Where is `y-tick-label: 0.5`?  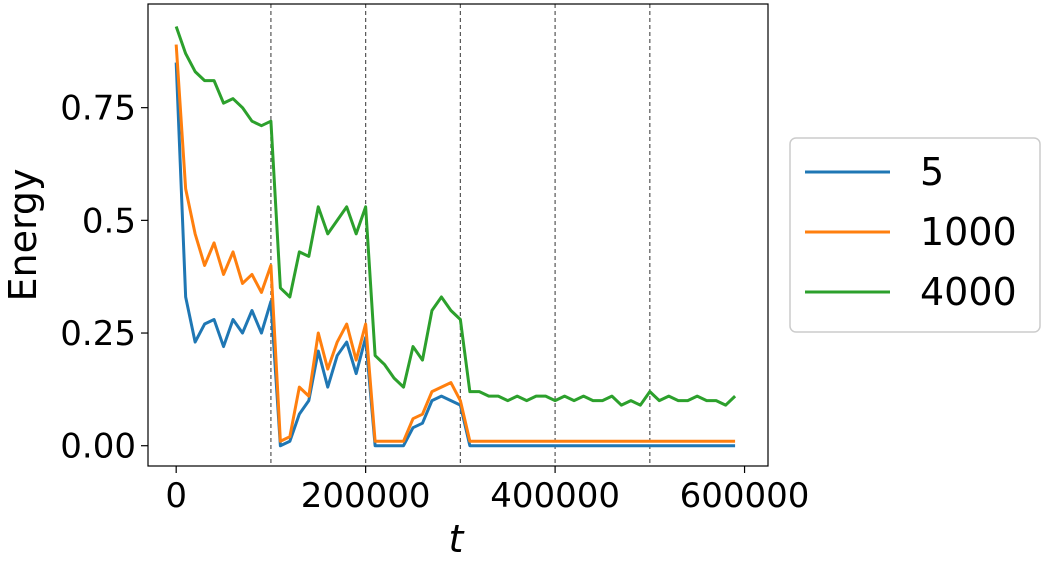 y-tick-label: 0.5 is located at coordinates (109, 221).